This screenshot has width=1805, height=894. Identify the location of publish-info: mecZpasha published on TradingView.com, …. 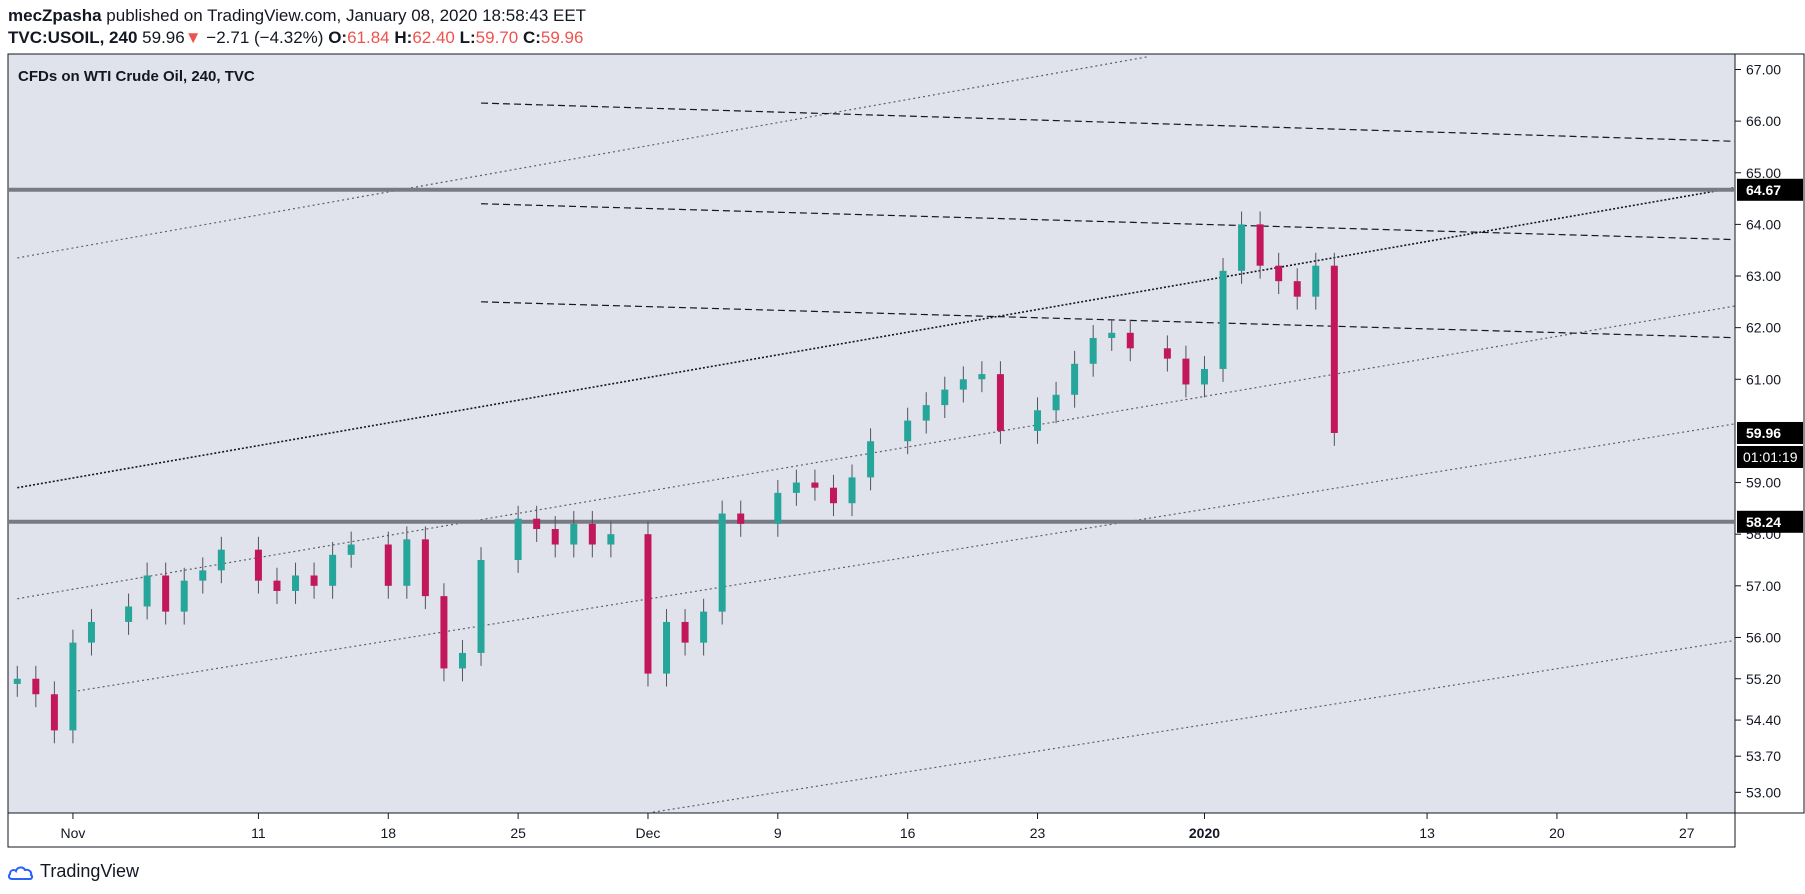
(297, 16).